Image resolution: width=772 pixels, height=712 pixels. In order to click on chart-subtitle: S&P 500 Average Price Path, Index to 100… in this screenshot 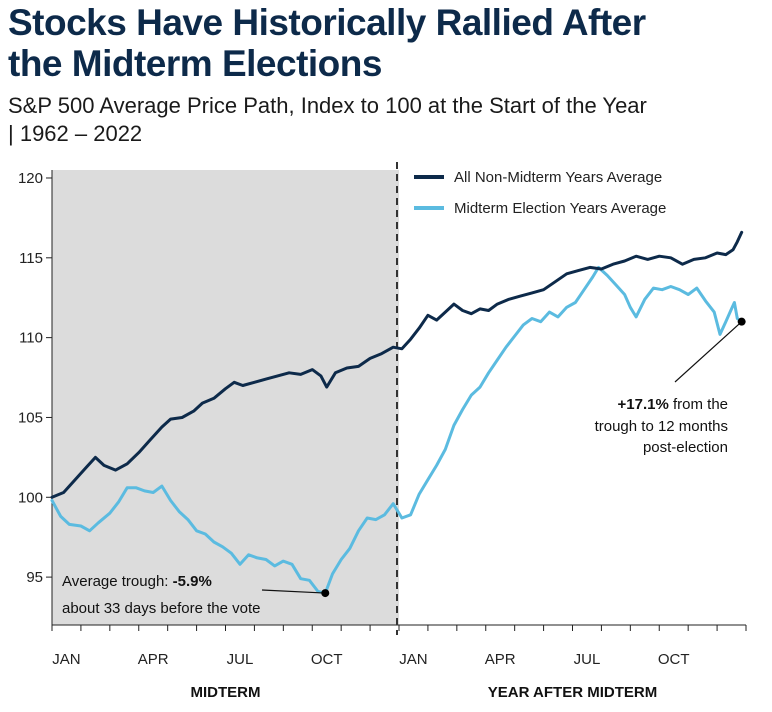, I will do `click(388, 120)`.